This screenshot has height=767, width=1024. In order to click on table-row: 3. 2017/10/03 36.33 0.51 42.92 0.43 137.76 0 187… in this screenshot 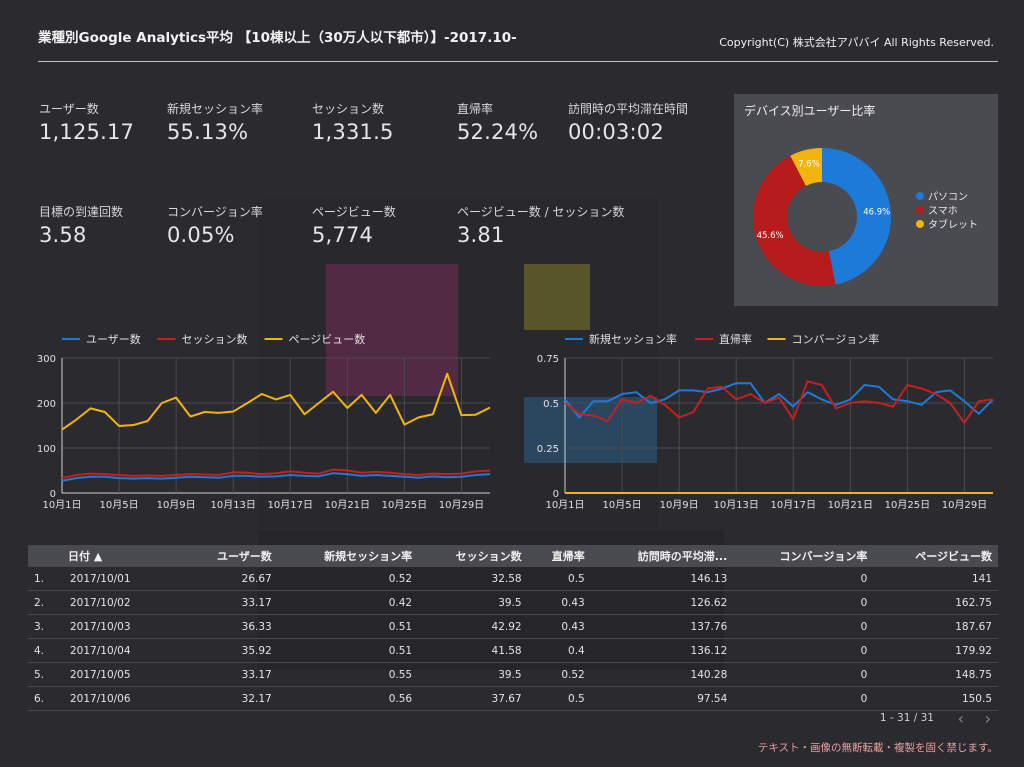, I will do `click(513, 626)`.